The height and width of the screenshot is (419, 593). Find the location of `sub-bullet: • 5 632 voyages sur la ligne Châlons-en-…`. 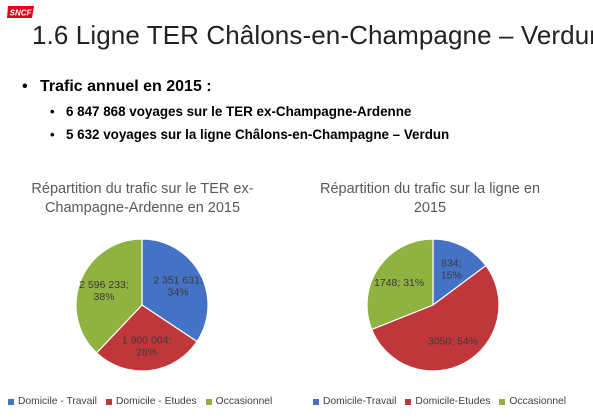

sub-bullet: • 5 632 voyages sur la ligne Châlons-en-… is located at coordinates (249, 134).